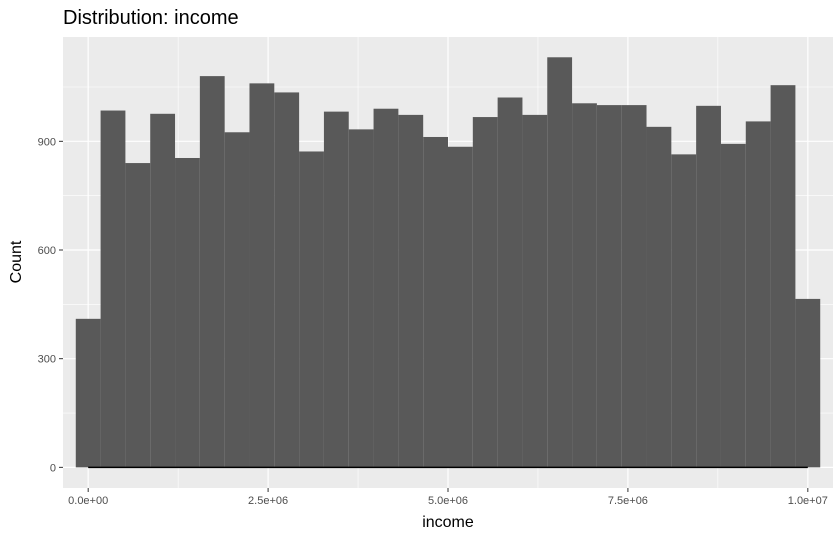  What do you see at coordinates (47, 251) in the screenshot?
I see `y-tick-label: 600` at bounding box center [47, 251].